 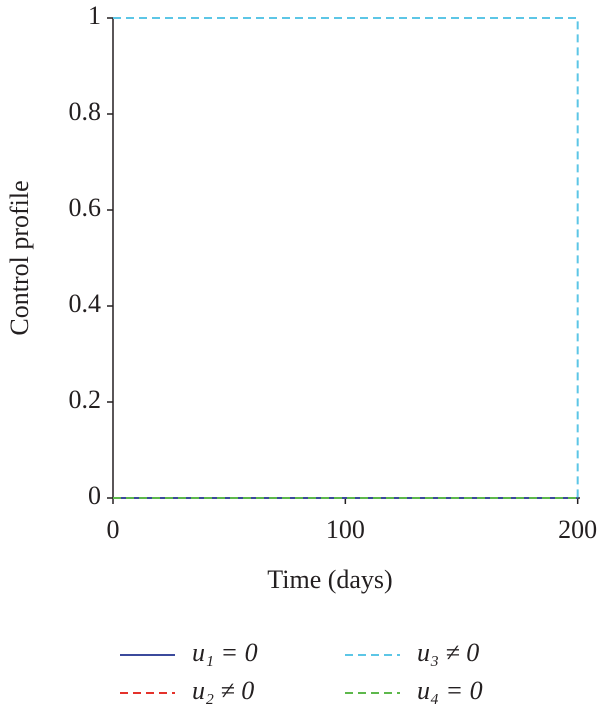 What do you see at coordinates (85, 207) in the screenshot?
I see `y-tick-label: 0.6` at bounding box center [85, 207].